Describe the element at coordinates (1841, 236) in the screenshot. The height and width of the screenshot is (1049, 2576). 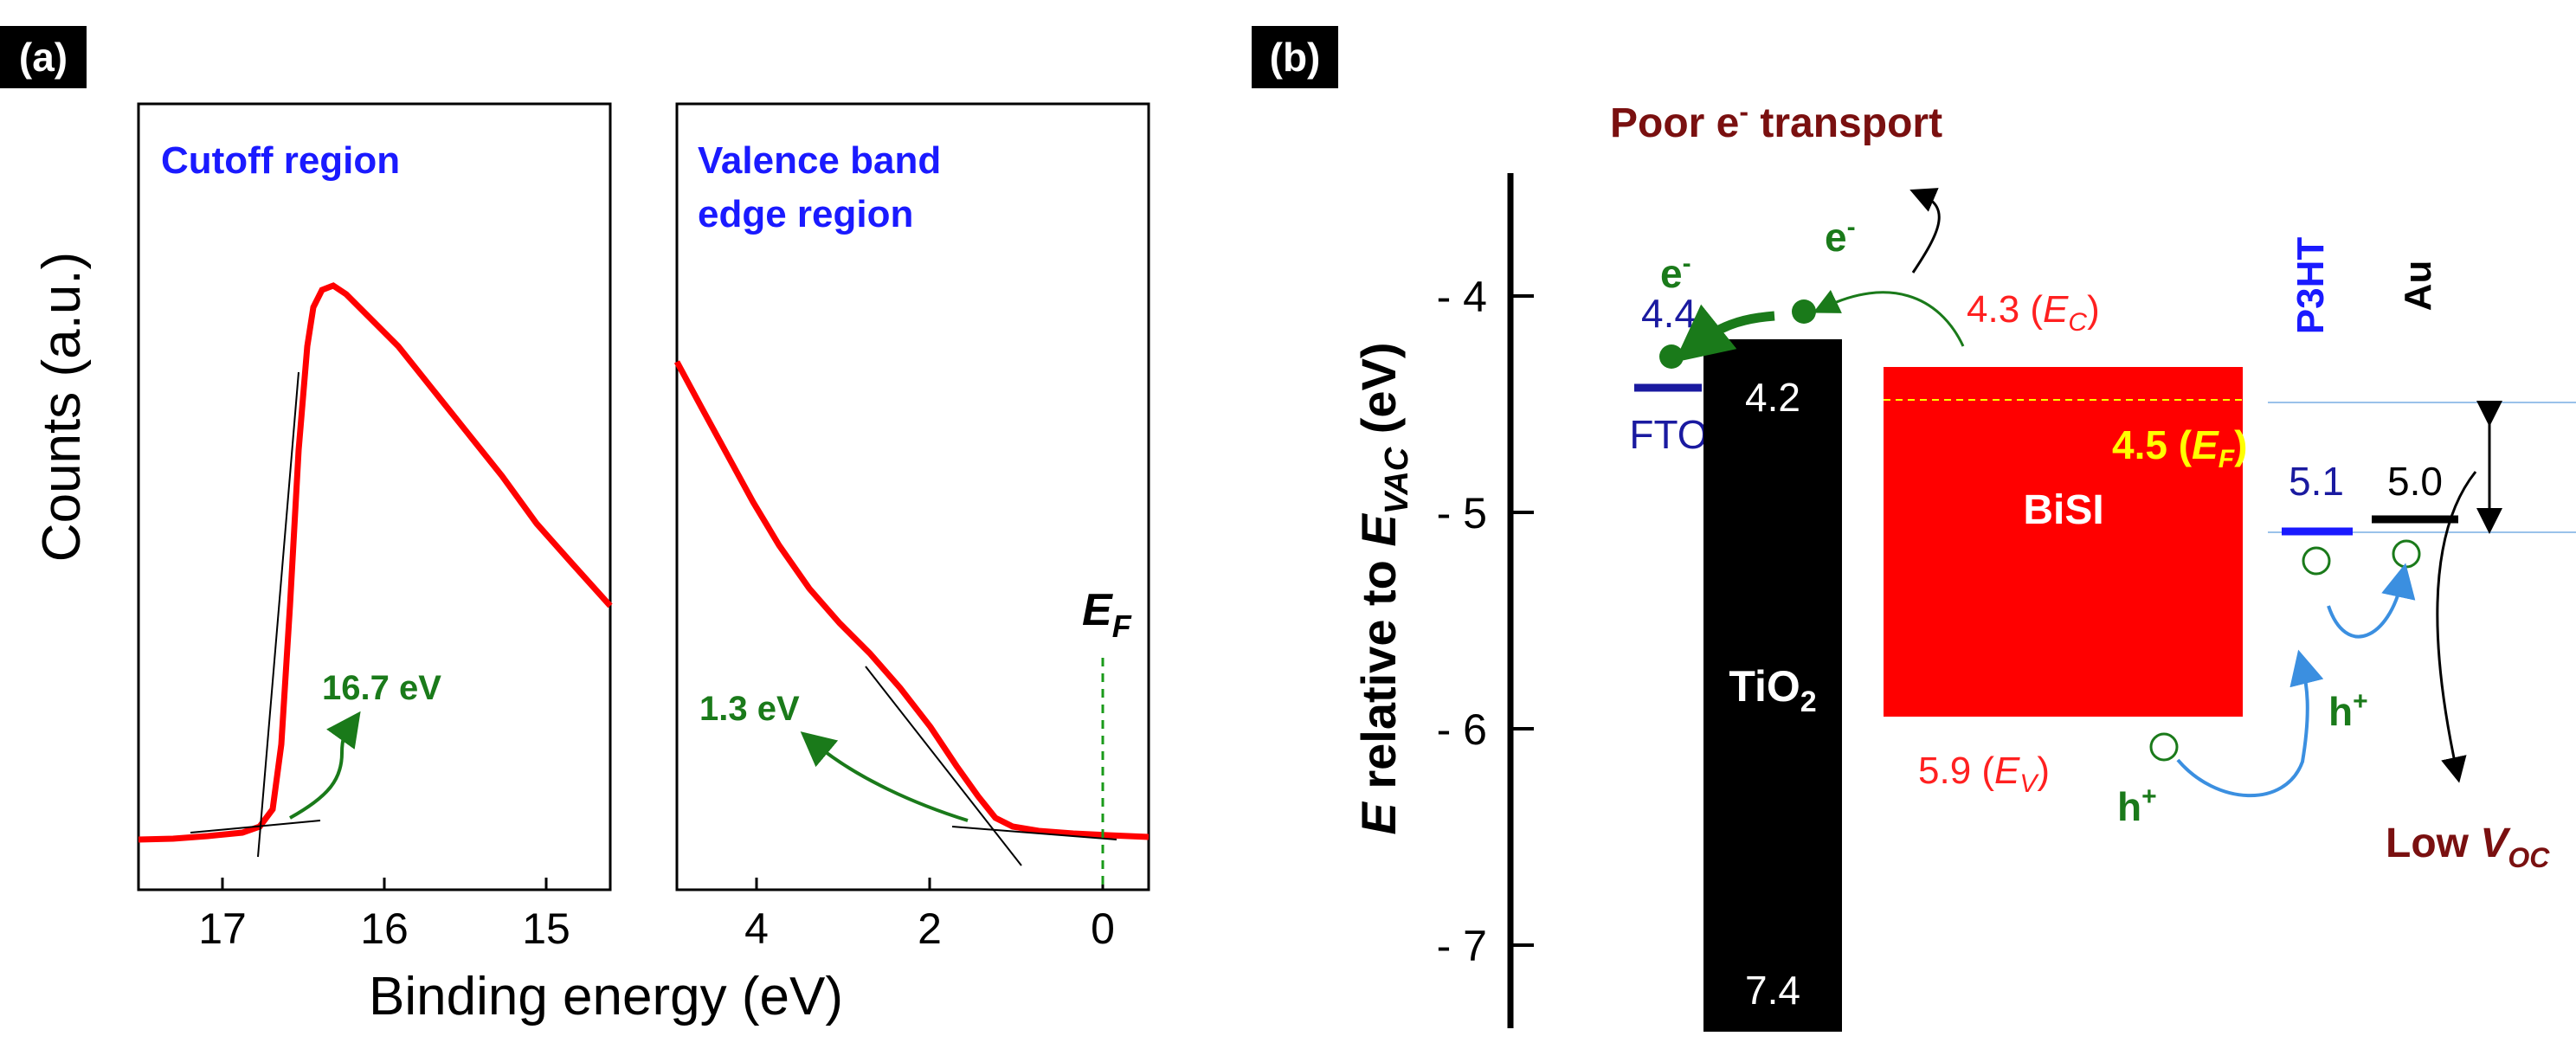
I see `electron-label-tio2: e-` at that location.